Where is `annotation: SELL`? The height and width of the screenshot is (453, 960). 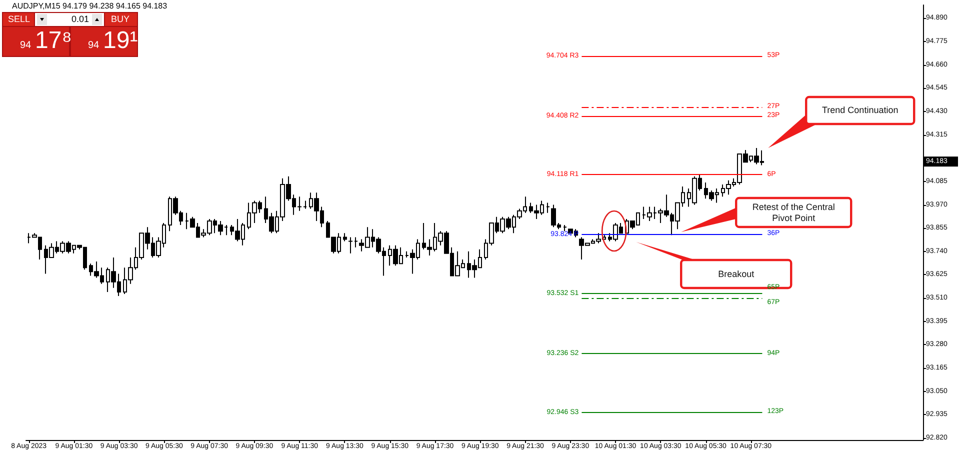
annotation: SELL is located at coordinates (19, 19).